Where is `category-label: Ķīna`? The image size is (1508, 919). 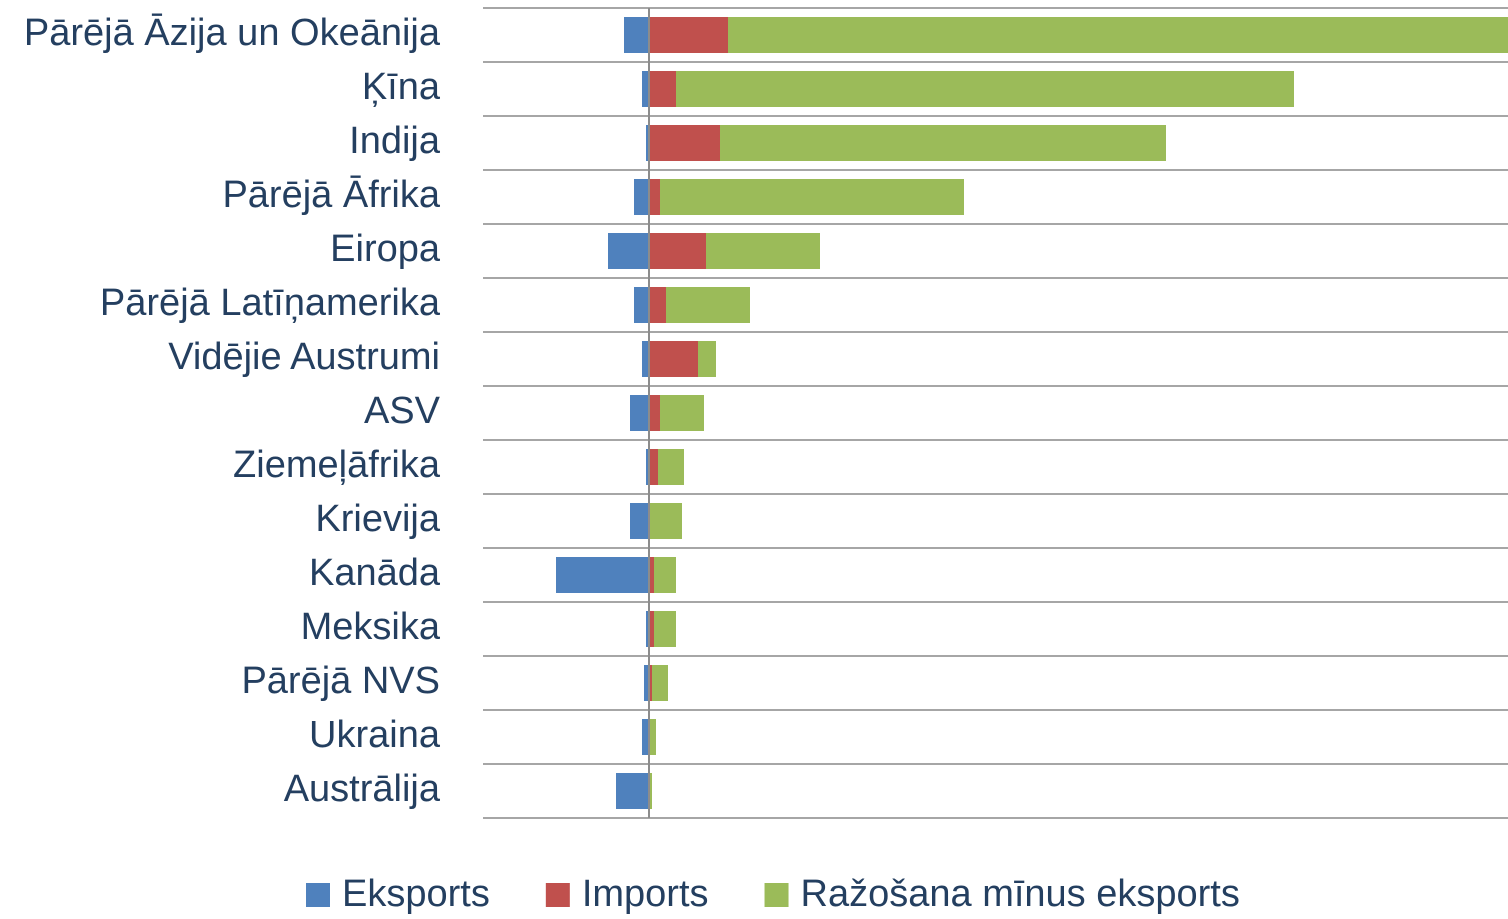 category-label: Ķīna is located at coordinates (401, 87).